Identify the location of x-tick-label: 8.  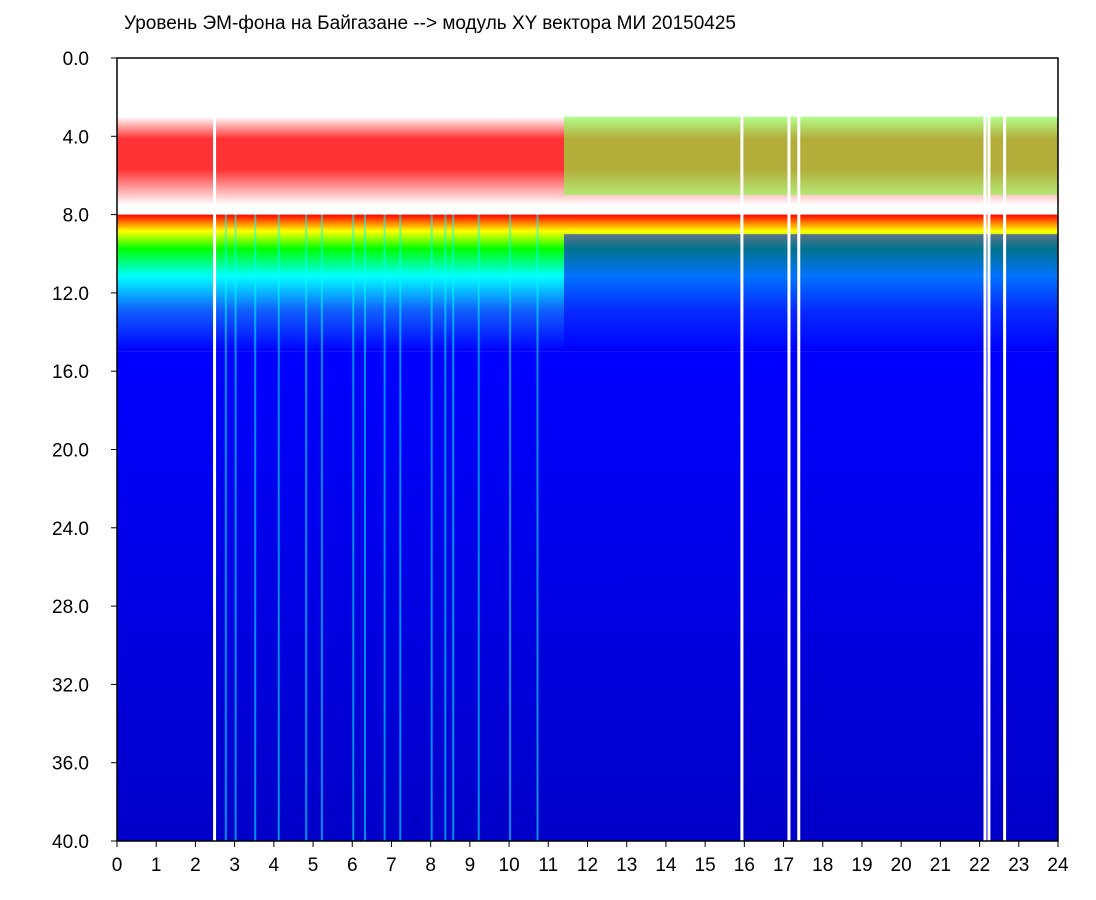
(430, 865).